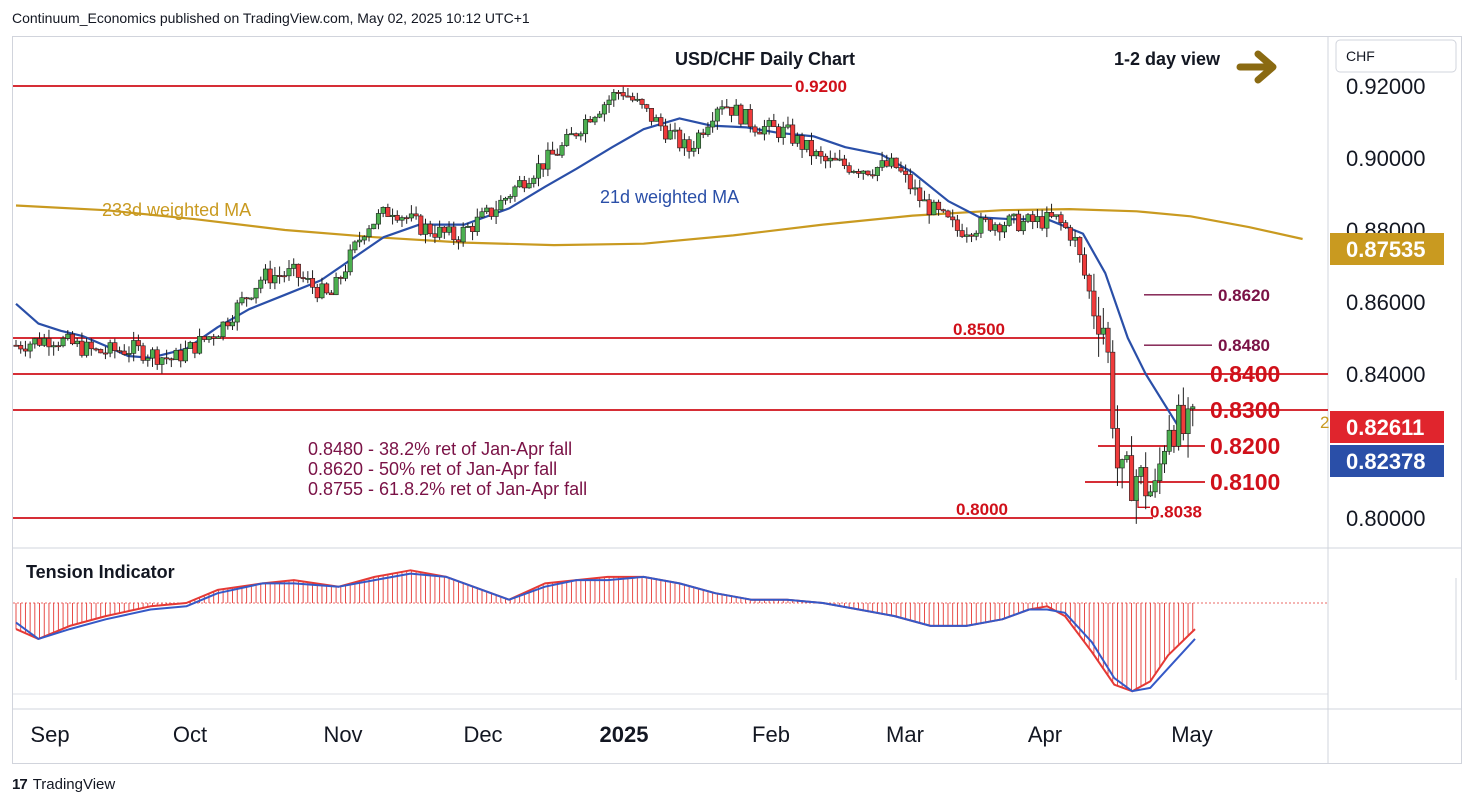  Describe the element at coordinates (1324, 422) in the screenshot. I see `cut-label: 2` at that location.